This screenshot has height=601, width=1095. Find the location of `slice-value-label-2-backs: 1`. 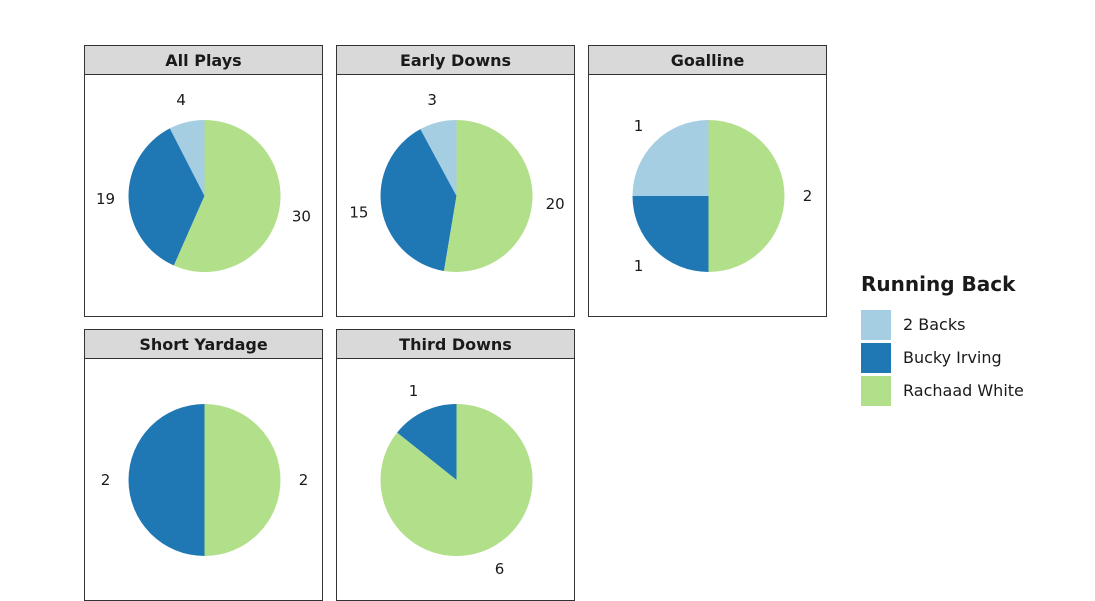

slice-value-label-2-backs: 1 is located at coordinates (639, 126).